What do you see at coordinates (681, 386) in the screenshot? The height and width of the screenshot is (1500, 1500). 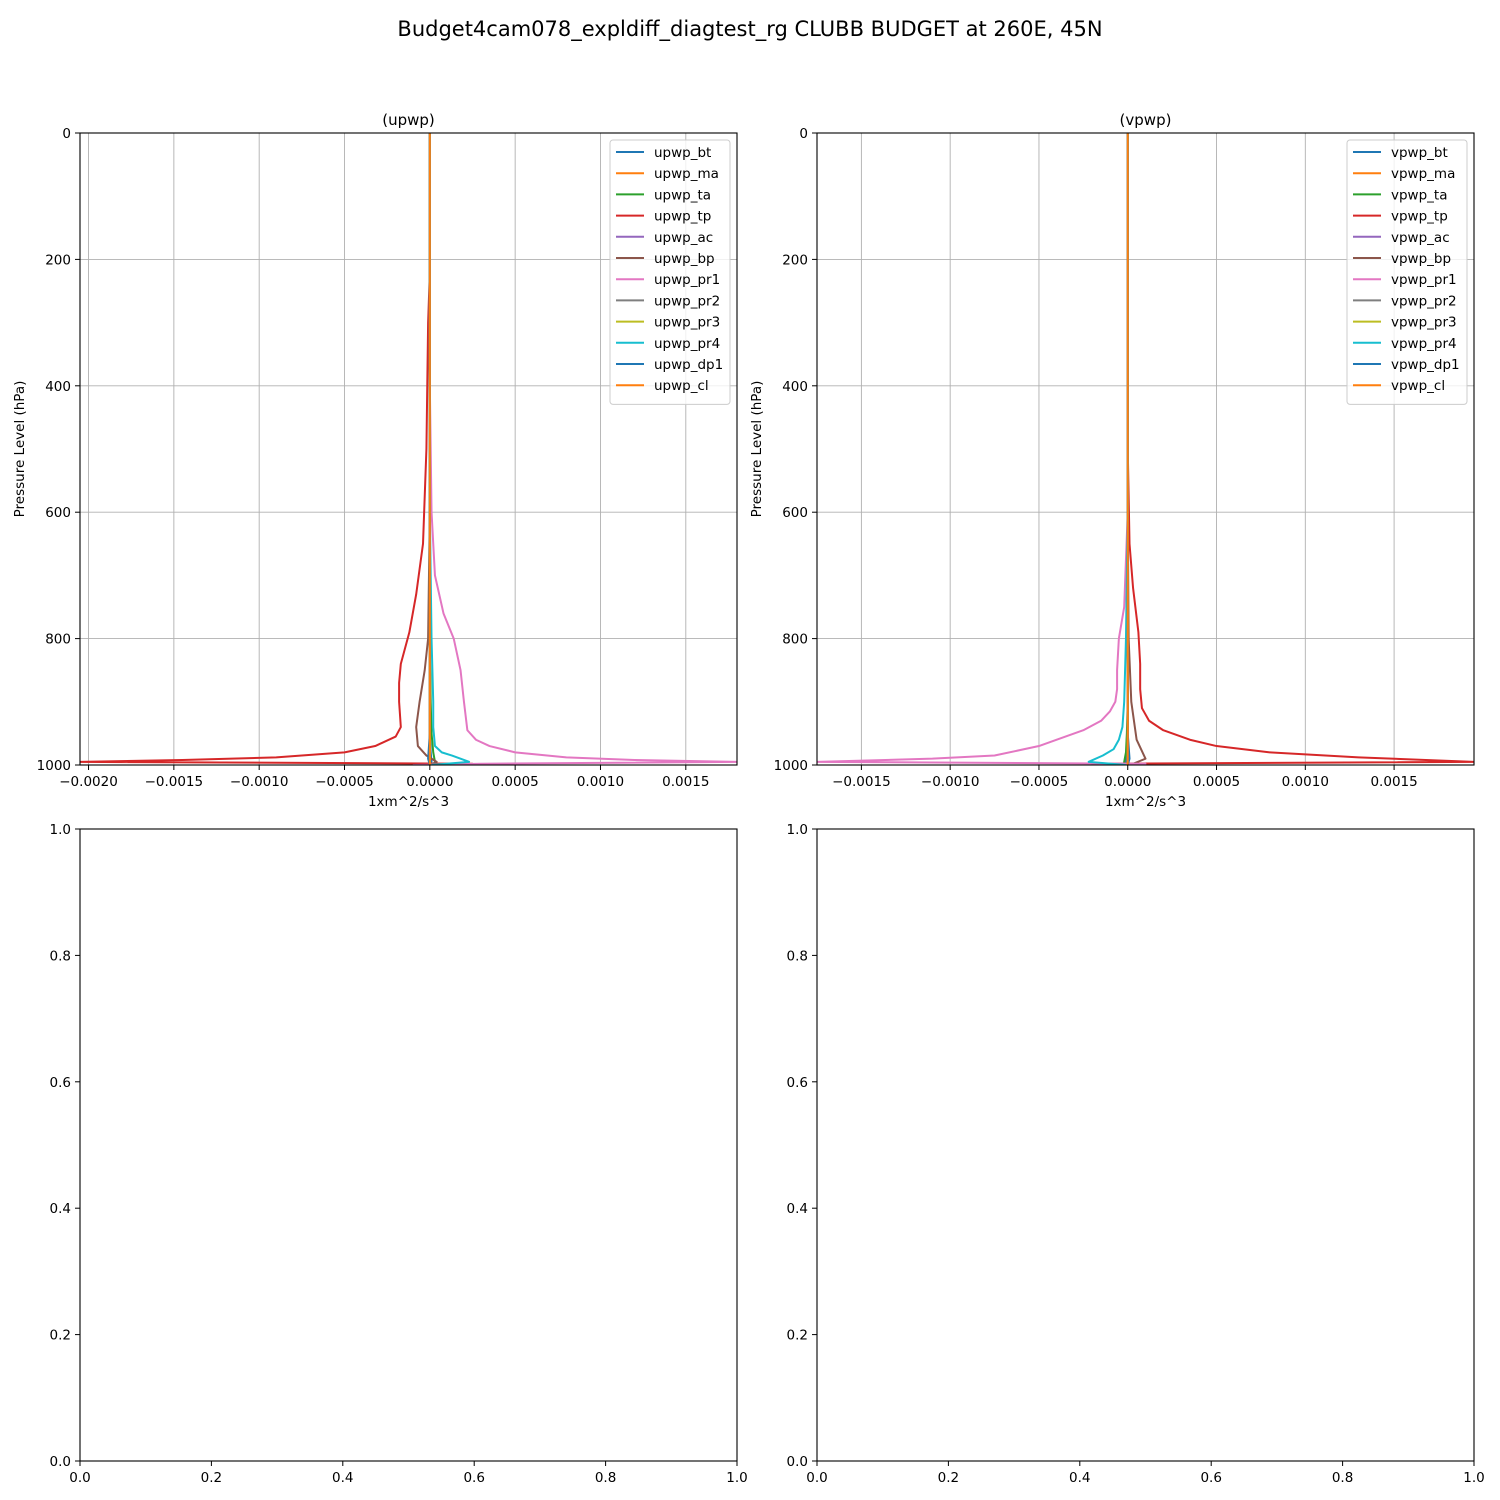 I see `legend-label: upwp_cl` at bounding box center [681, 386].